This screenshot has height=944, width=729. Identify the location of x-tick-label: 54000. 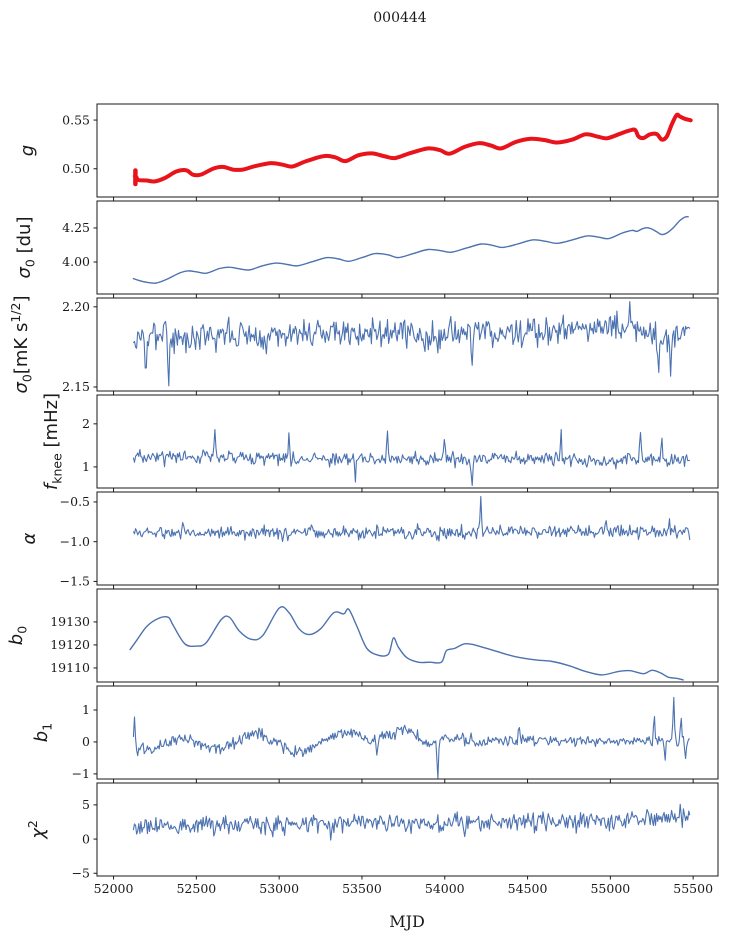
(445, 888).